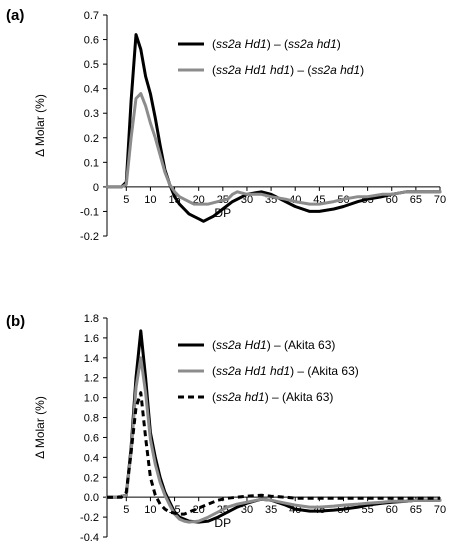 This screenshot has height=550, width=462. I want to click on legend-label-2: (ss2a Hd1 hd1) – (Akita 63), so click(285, 371).